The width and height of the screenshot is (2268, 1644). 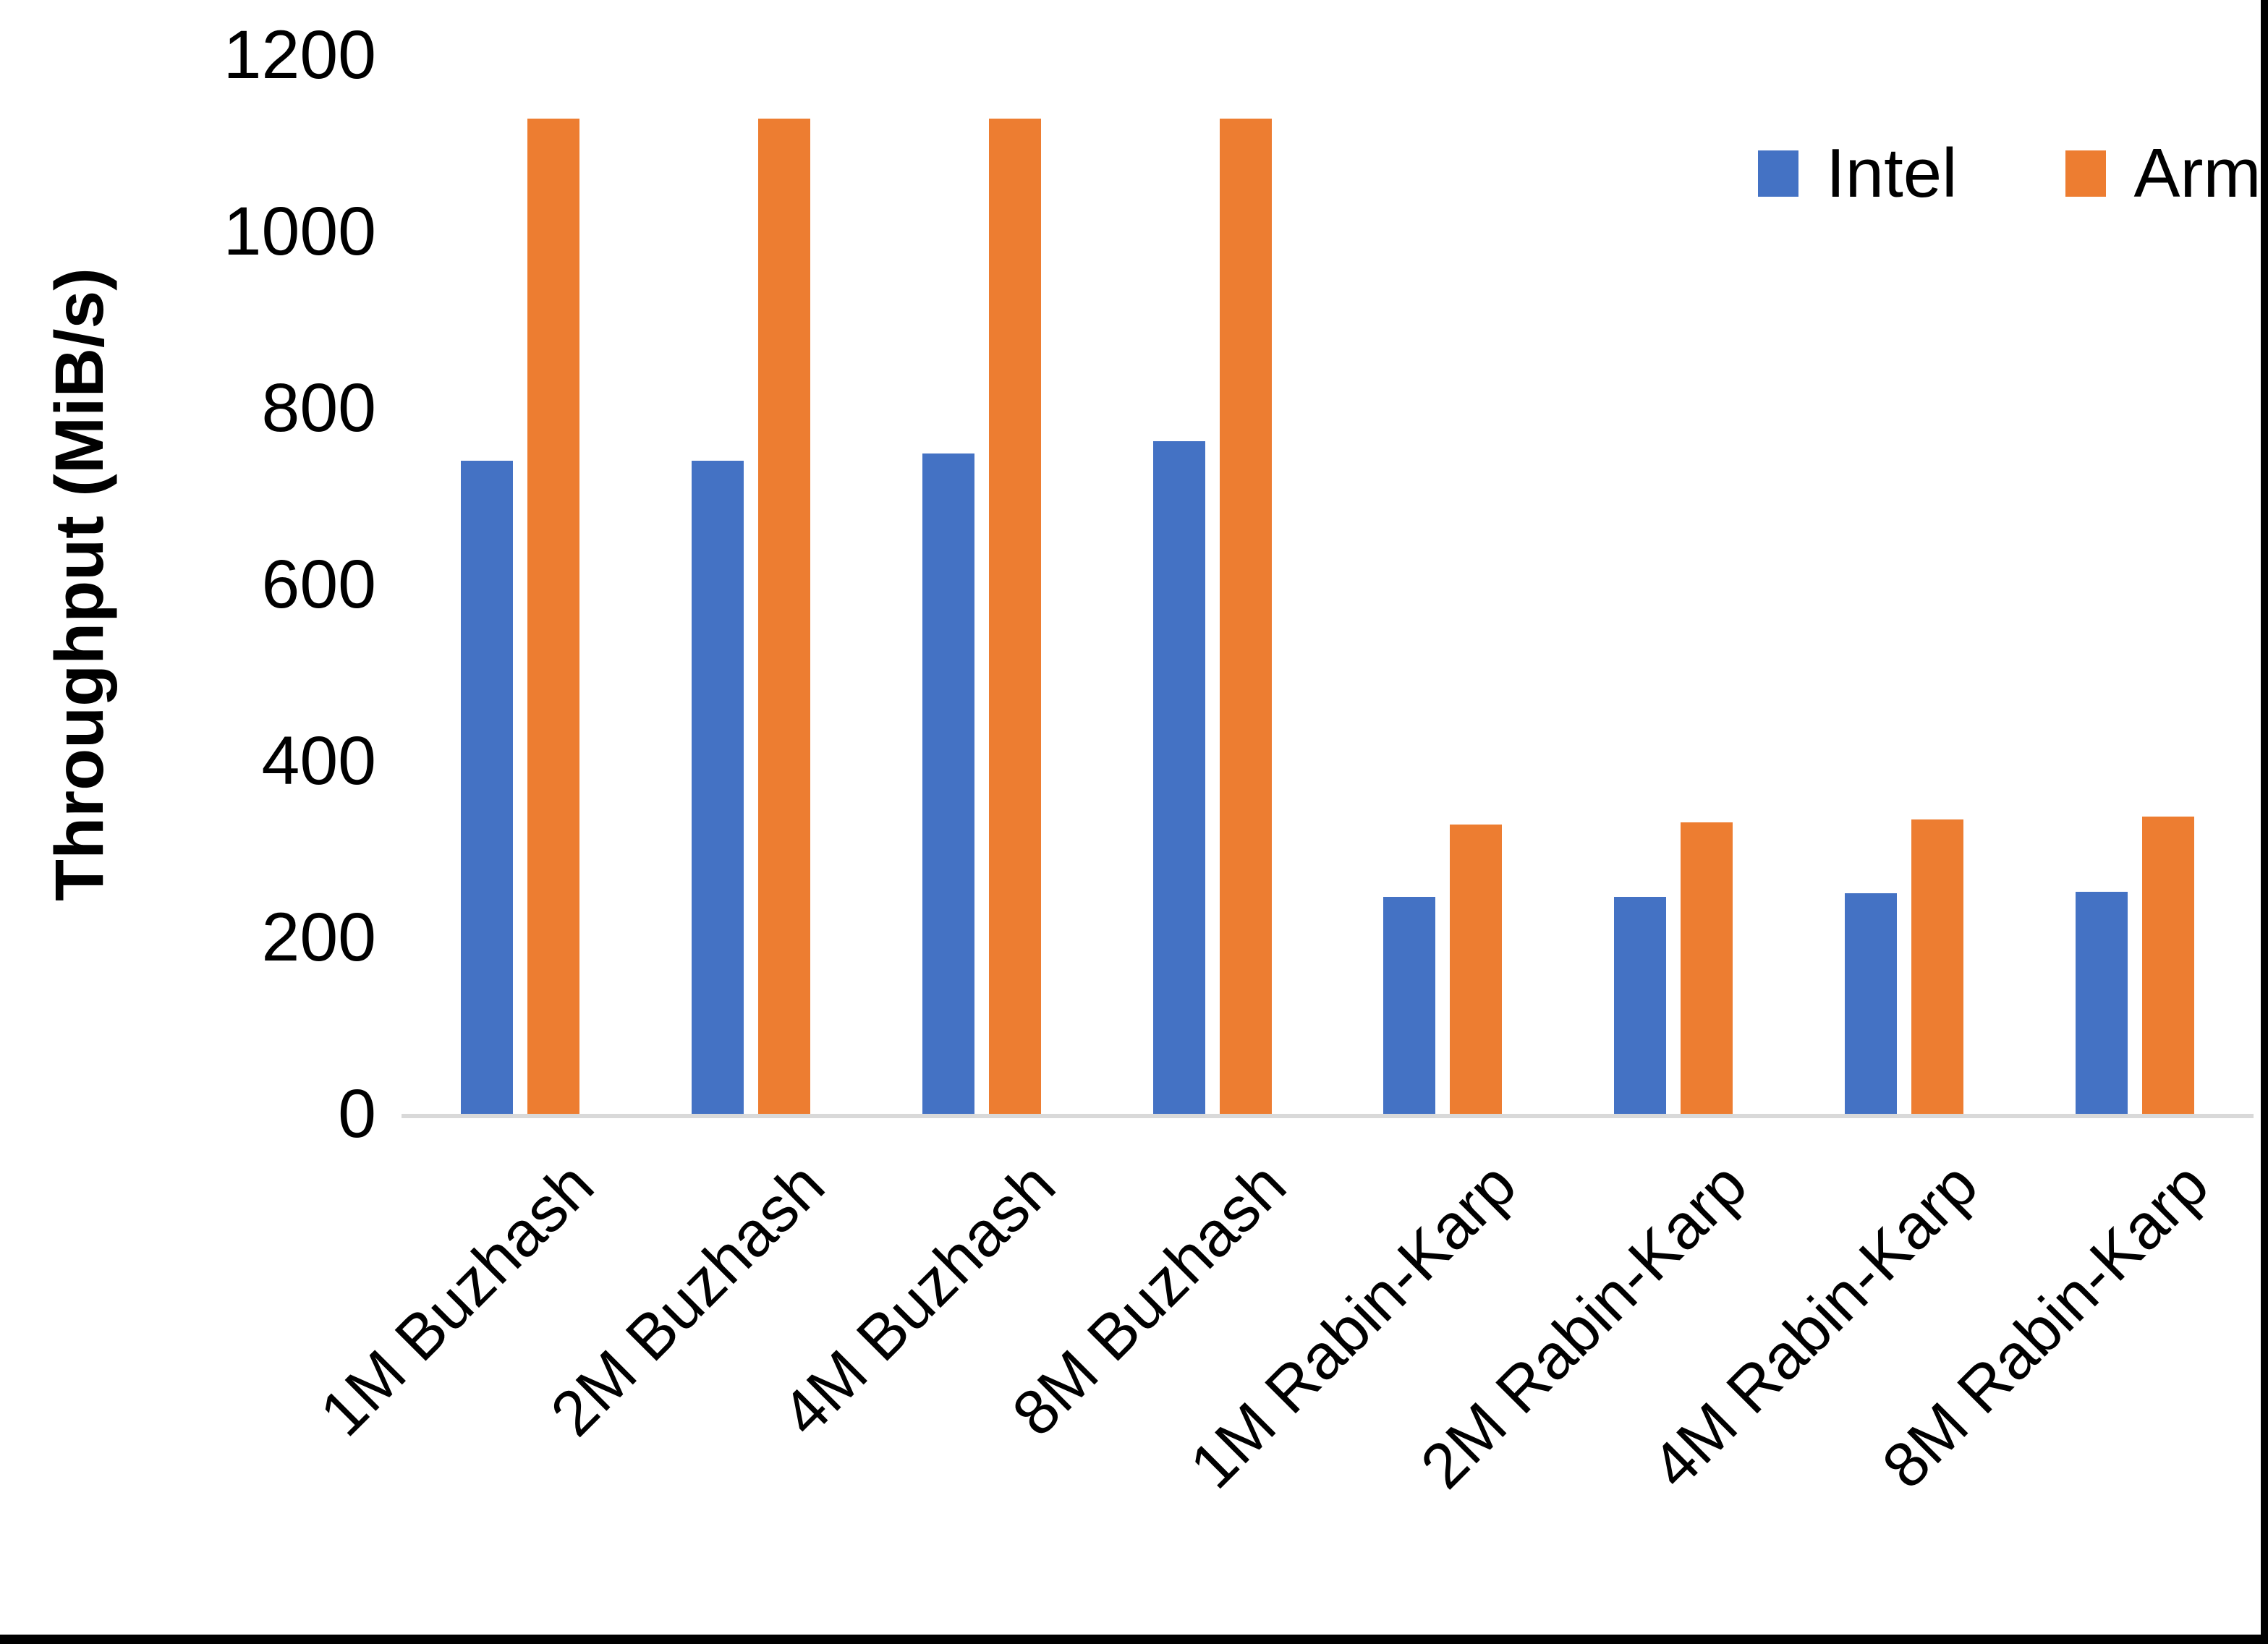 What do you see at coordinates (318, 937) in the screenshot?
I see `y-tick-label-200: 200` at bounding box center [318, 937].